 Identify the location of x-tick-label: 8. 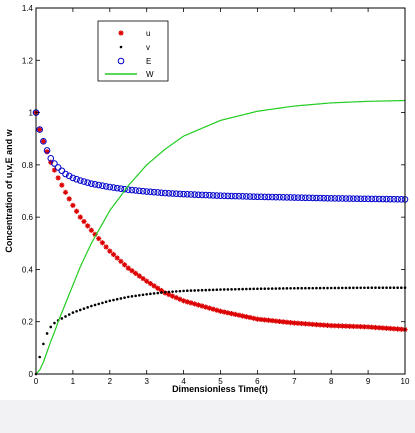
(331, 381).